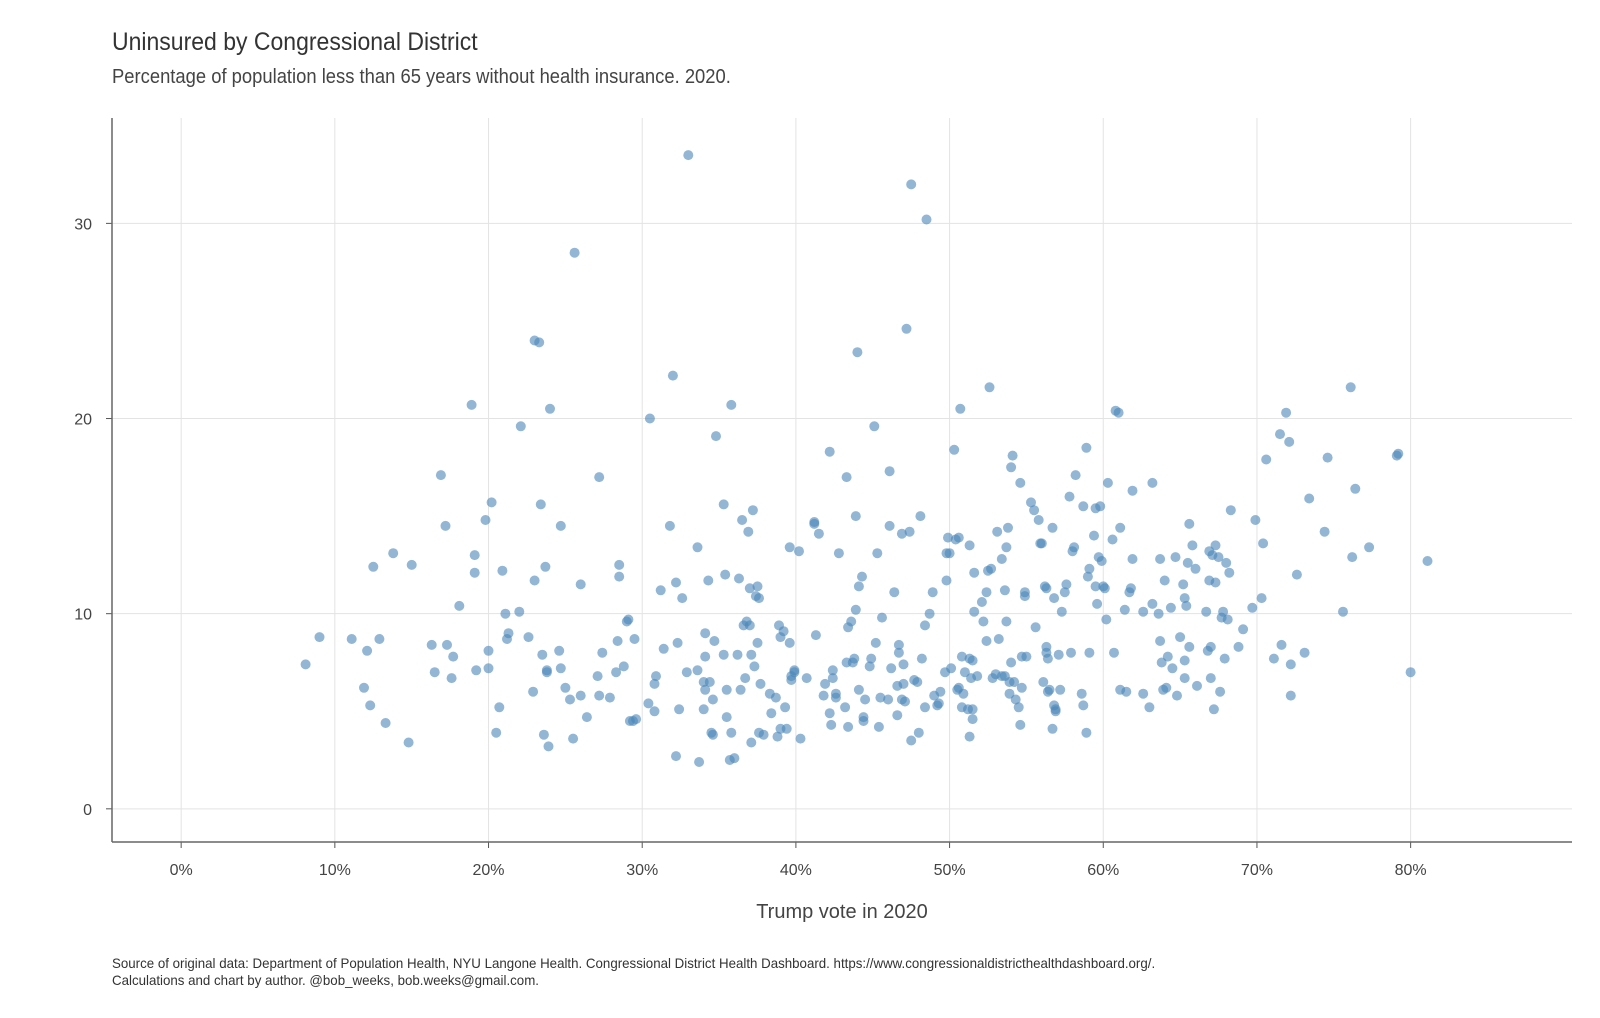 The image size is (1600, 1018). What do you see at coordinates (87, 810) in the screenshot?
I see `y-tick-label: 0` at bounding box center [87, 810].